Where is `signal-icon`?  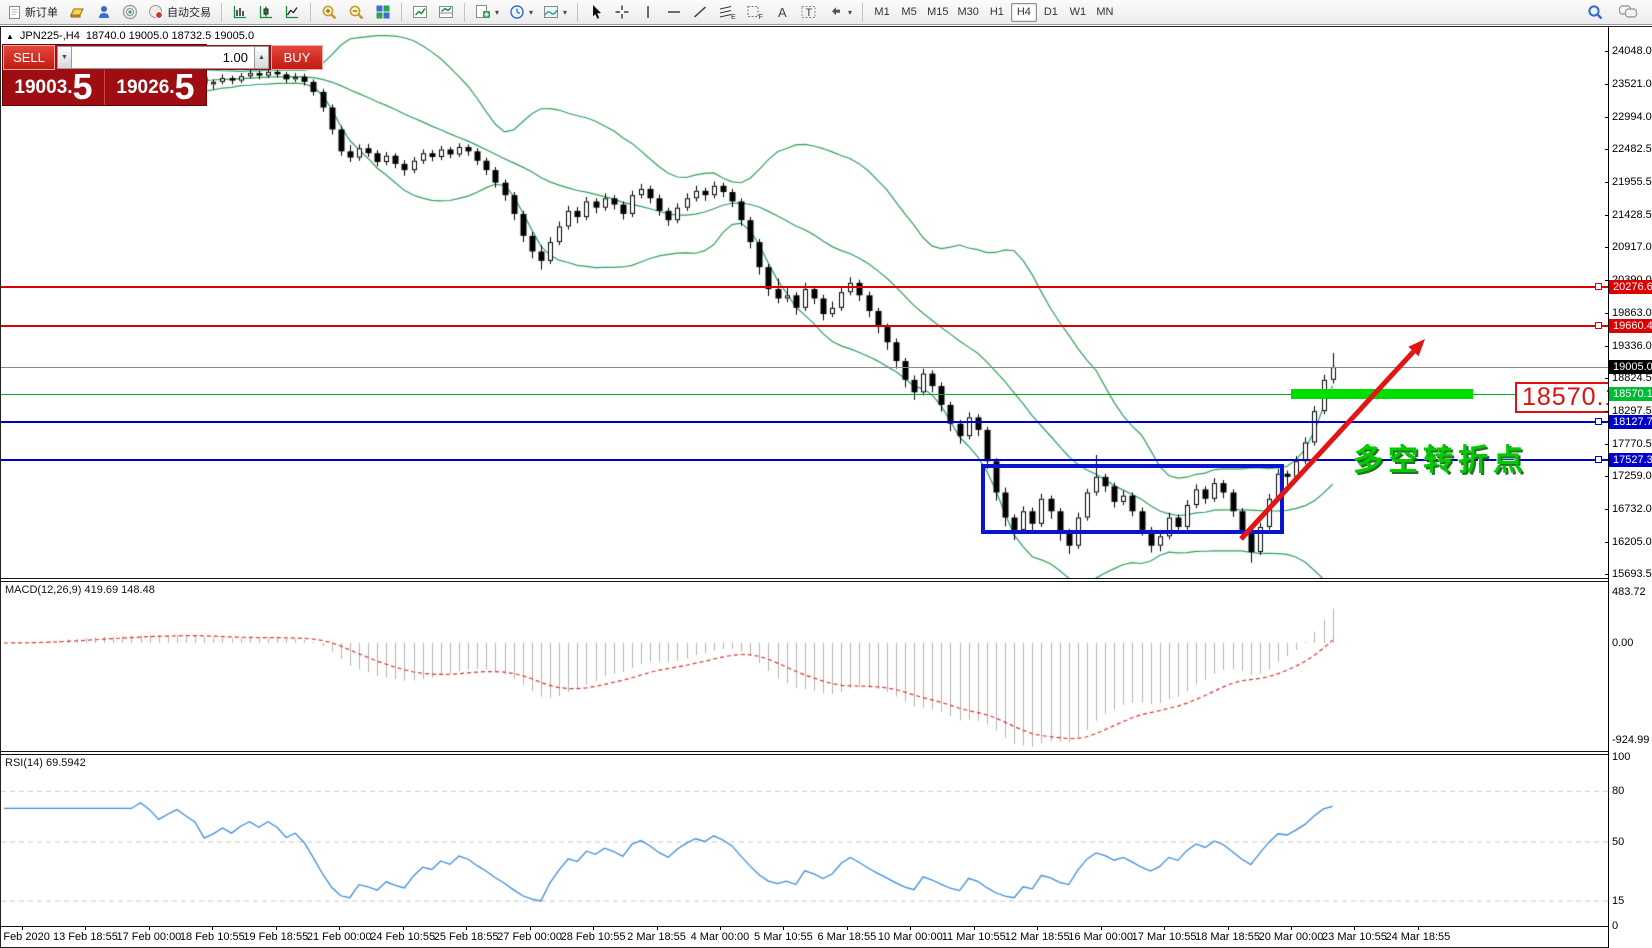
signal-icon is located at coordinates (130, 12).